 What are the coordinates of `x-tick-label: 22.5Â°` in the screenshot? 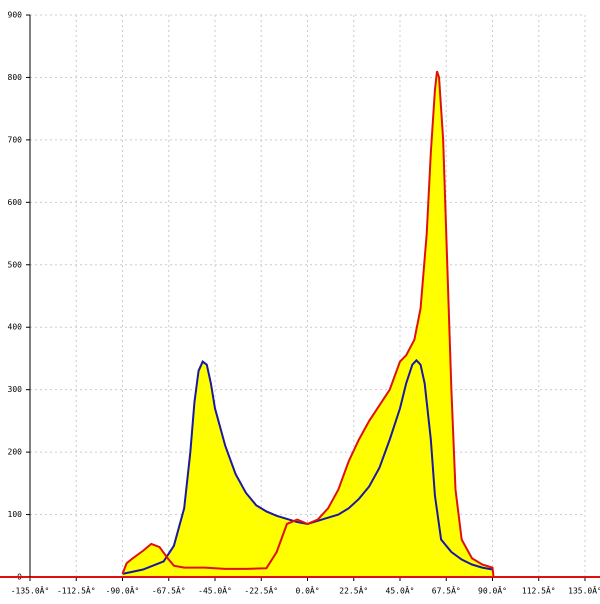 It's located at (353, 590).